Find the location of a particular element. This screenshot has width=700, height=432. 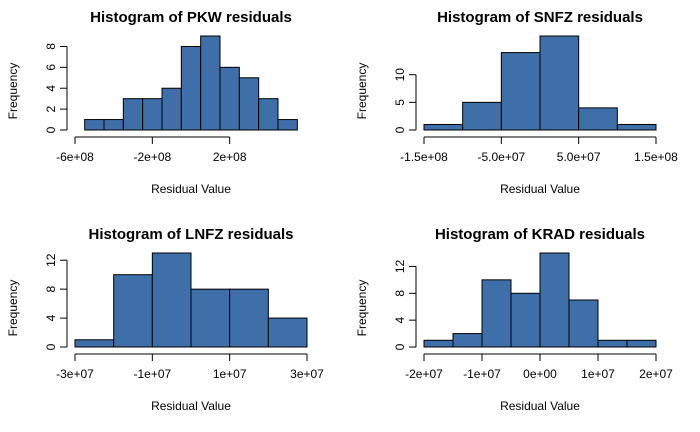

chart-title: Histogram of PKW residuals is located at coordinates (191, 17).